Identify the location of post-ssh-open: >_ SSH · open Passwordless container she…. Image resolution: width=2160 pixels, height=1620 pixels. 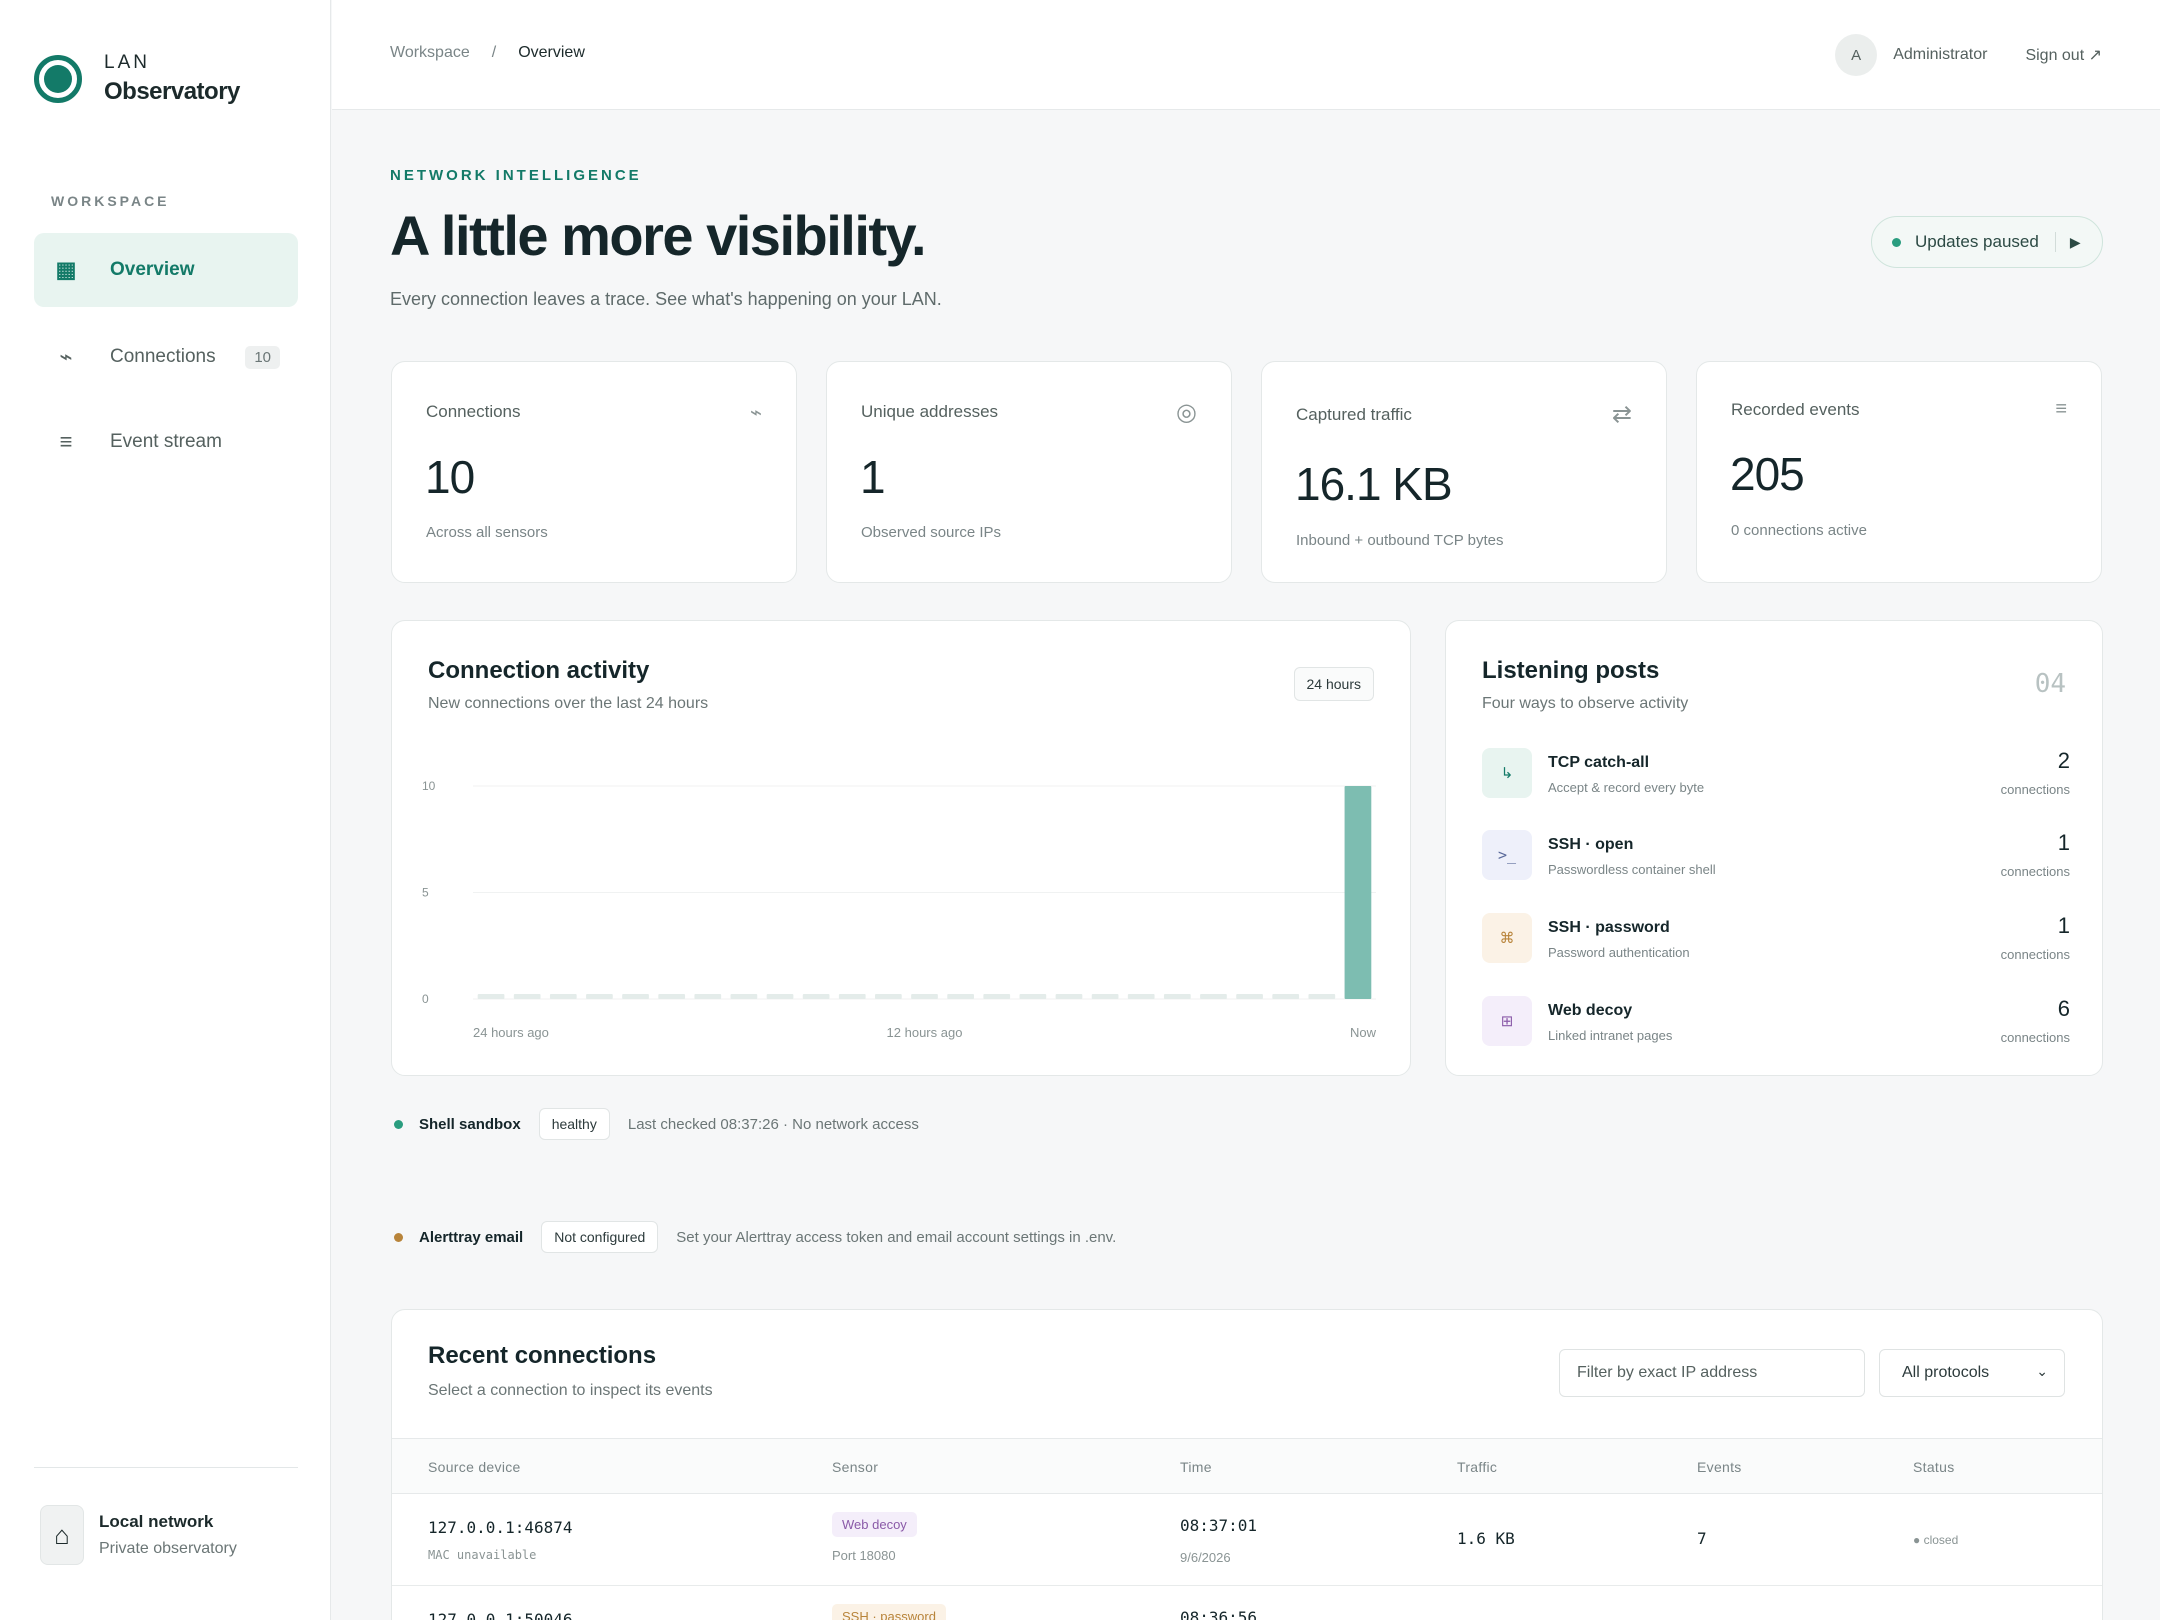
(1776, 856).